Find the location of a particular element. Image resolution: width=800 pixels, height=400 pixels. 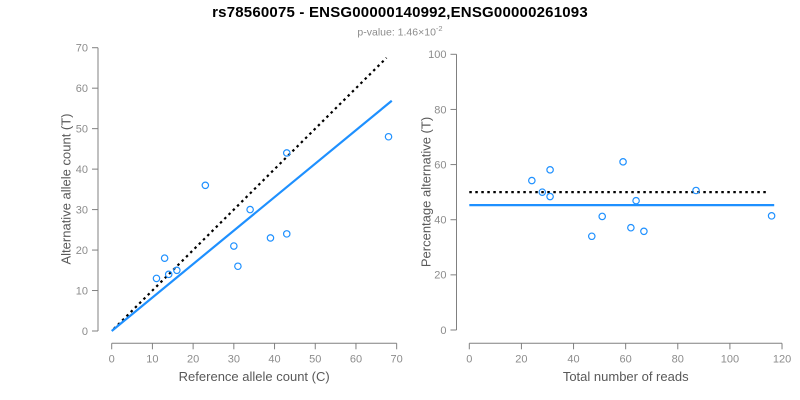

y-tick-label: 30 is located at coordinates (82, 210).